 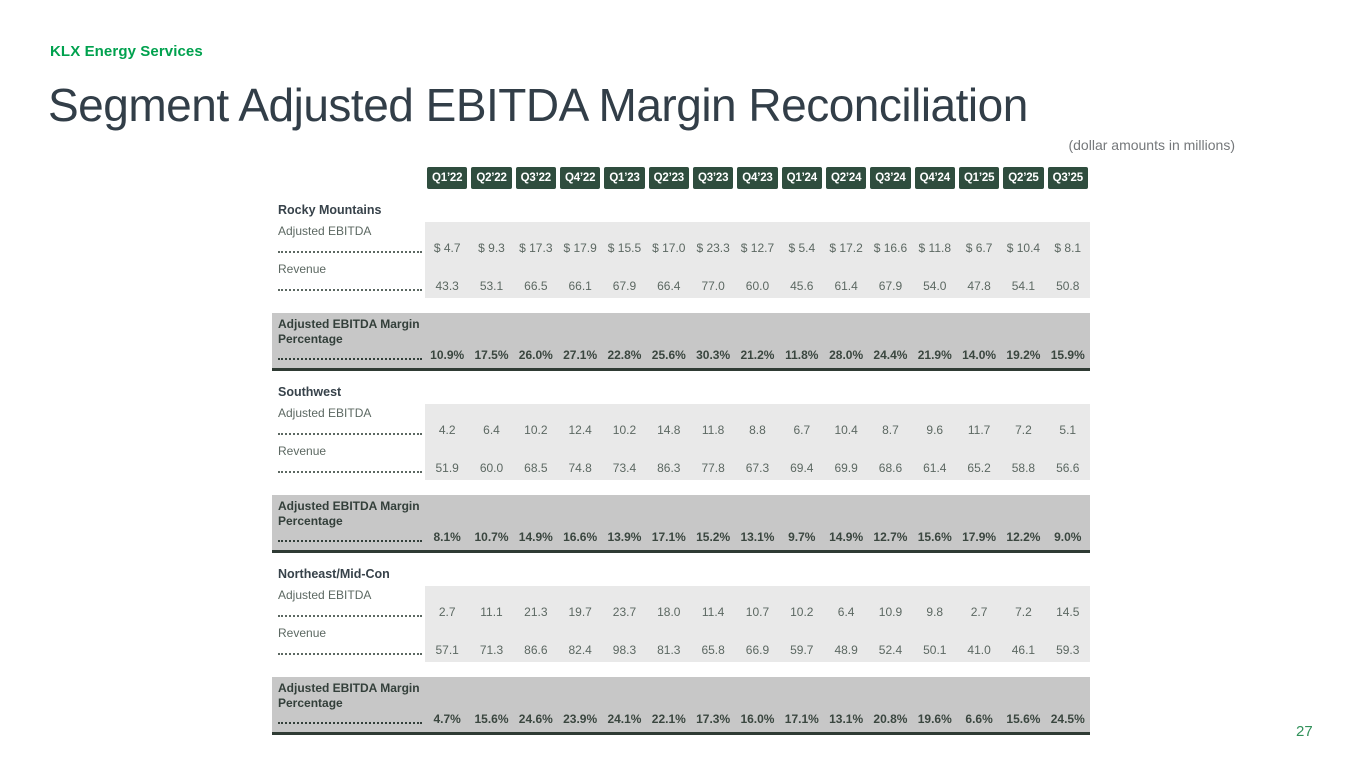 I want to click on value-cell: 21.9%, so click(x=934, y=355).